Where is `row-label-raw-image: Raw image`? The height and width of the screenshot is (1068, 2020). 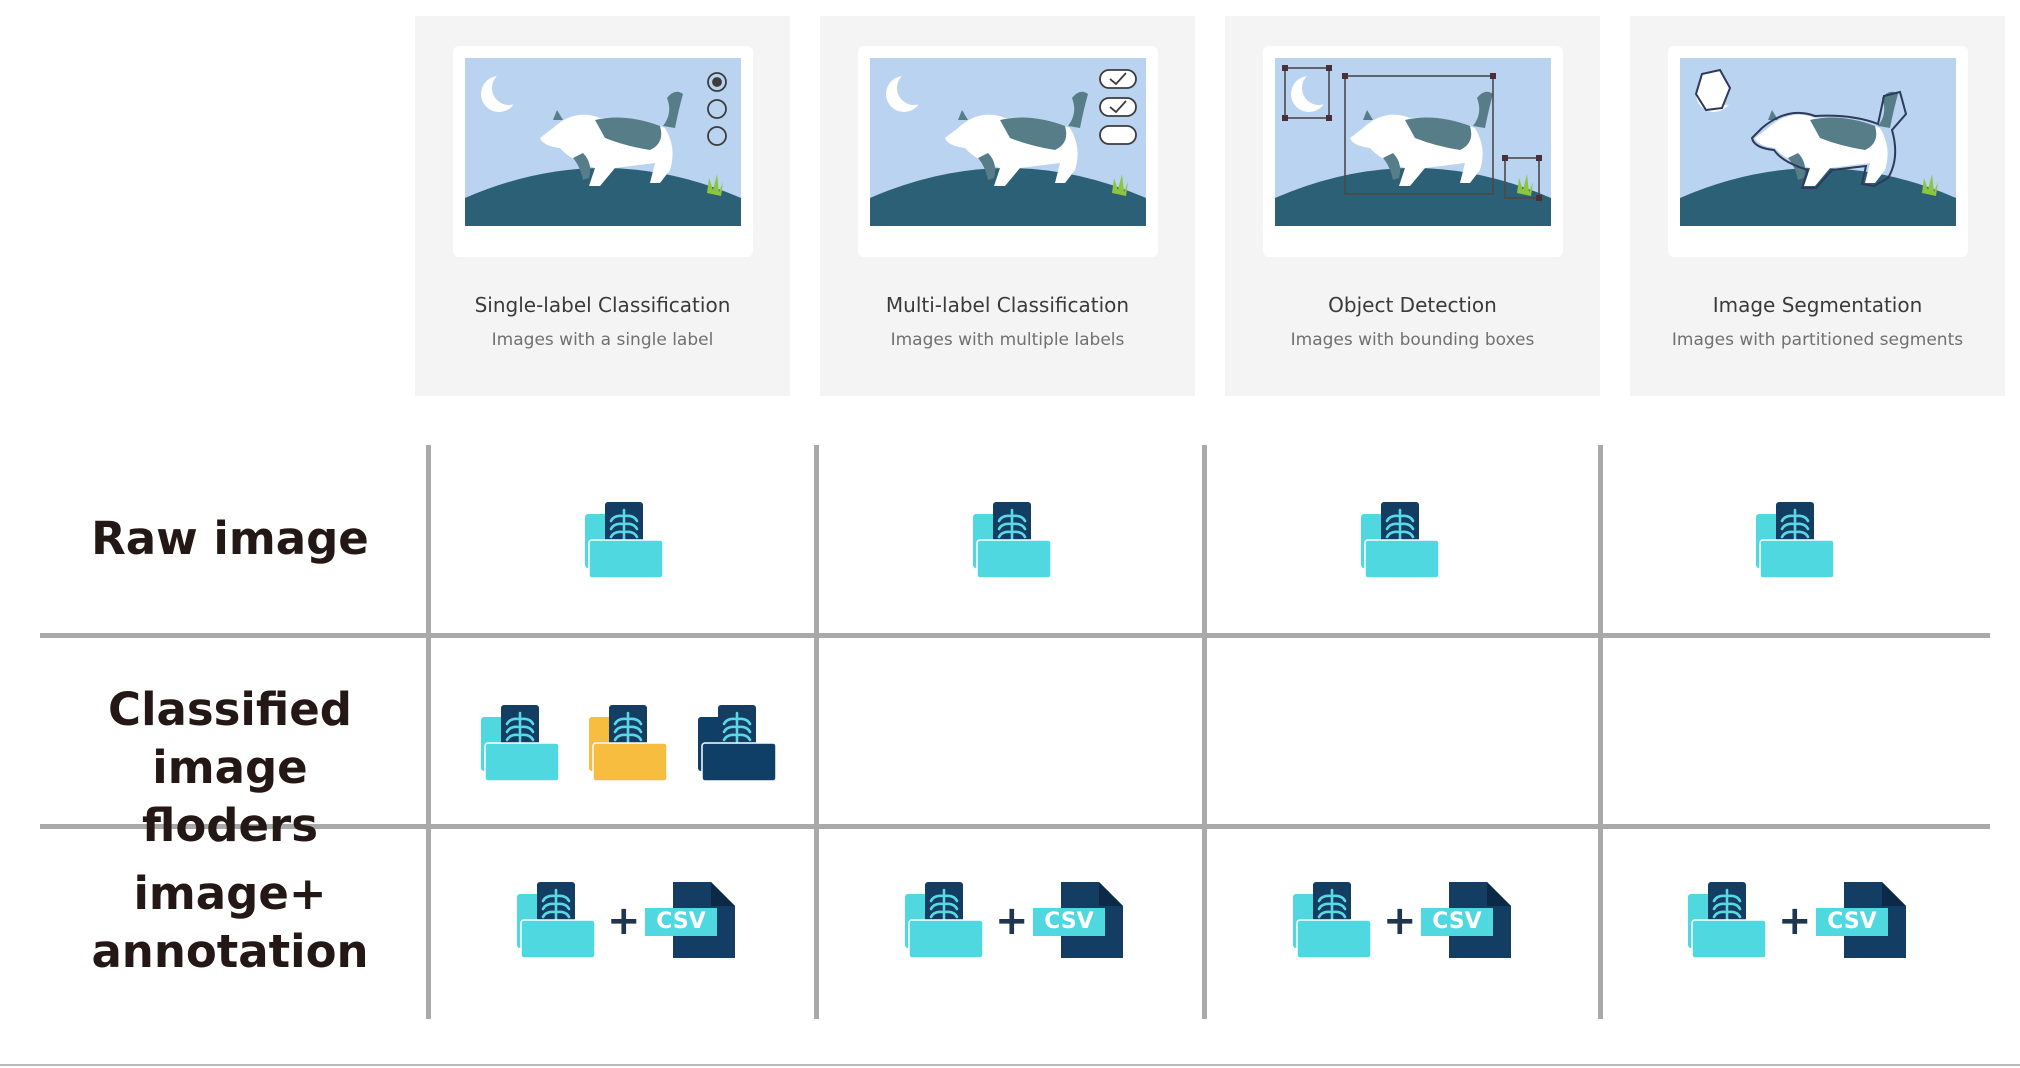 row-label-raw-image: Raw image is located at coordinates (230, 539).